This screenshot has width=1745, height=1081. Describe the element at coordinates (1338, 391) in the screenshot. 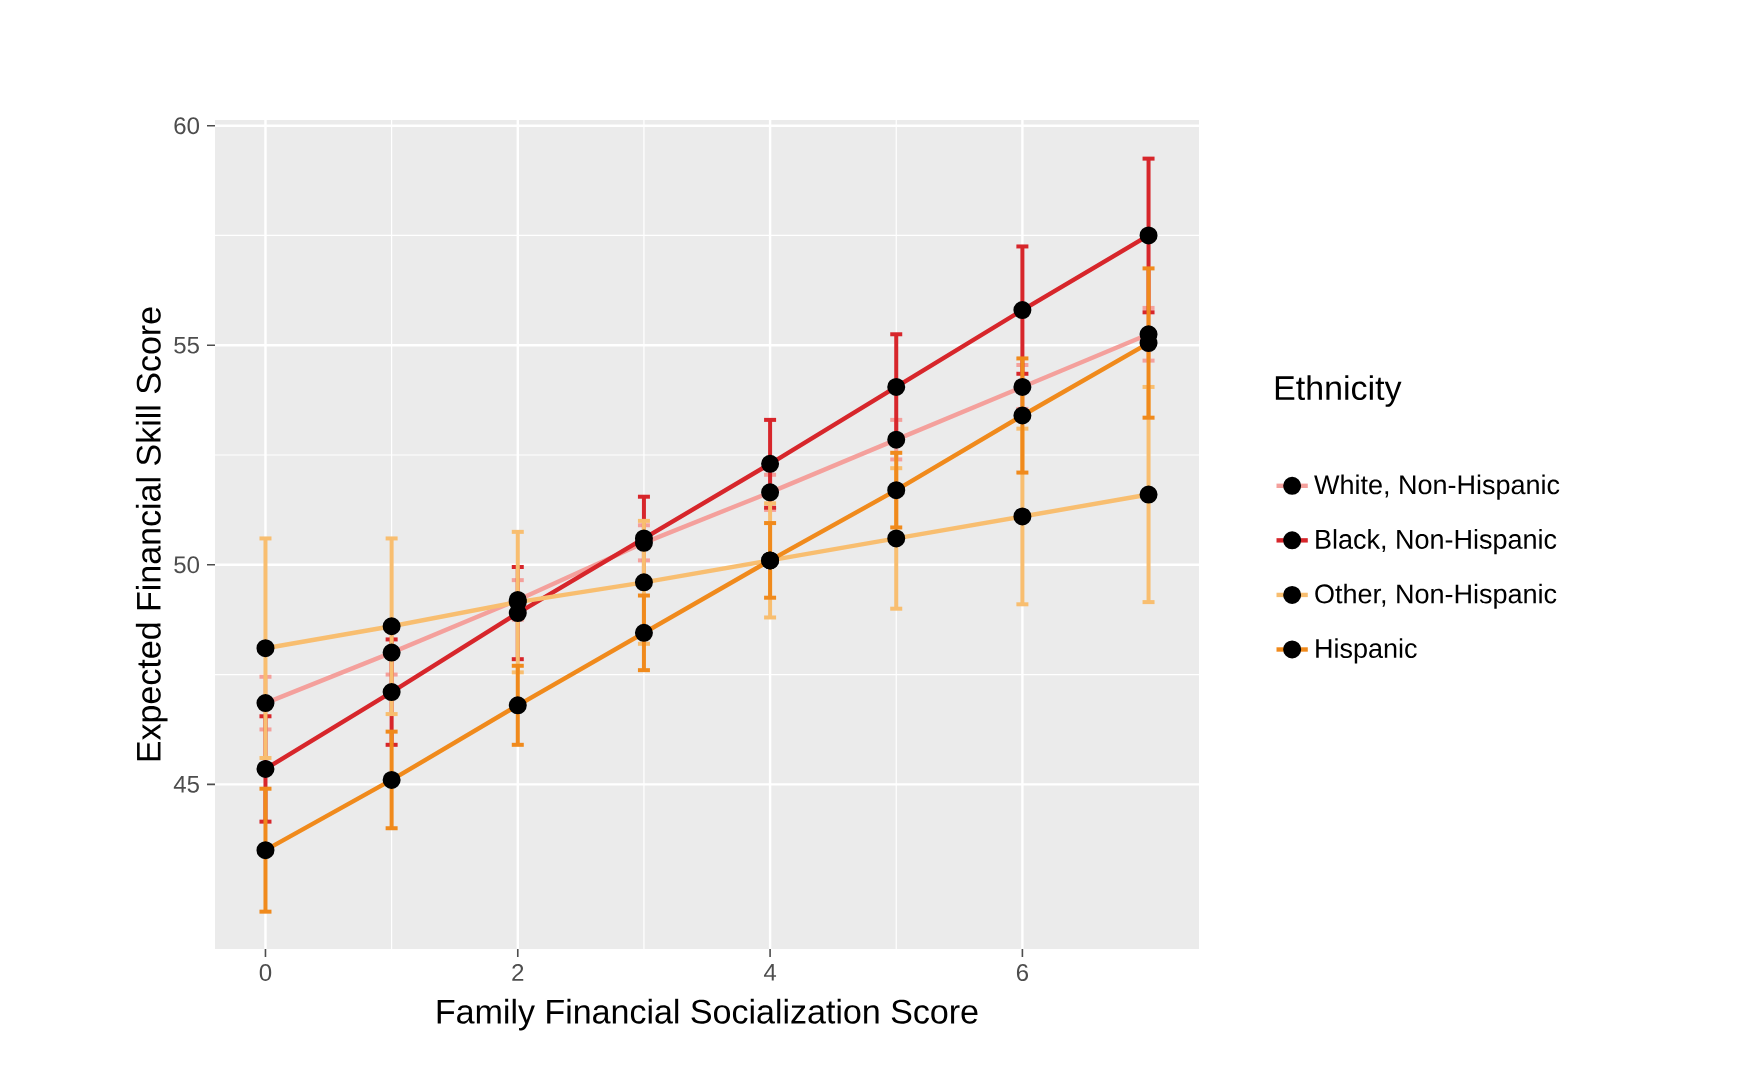

I see `legend-title: Ethnicity` at that location.